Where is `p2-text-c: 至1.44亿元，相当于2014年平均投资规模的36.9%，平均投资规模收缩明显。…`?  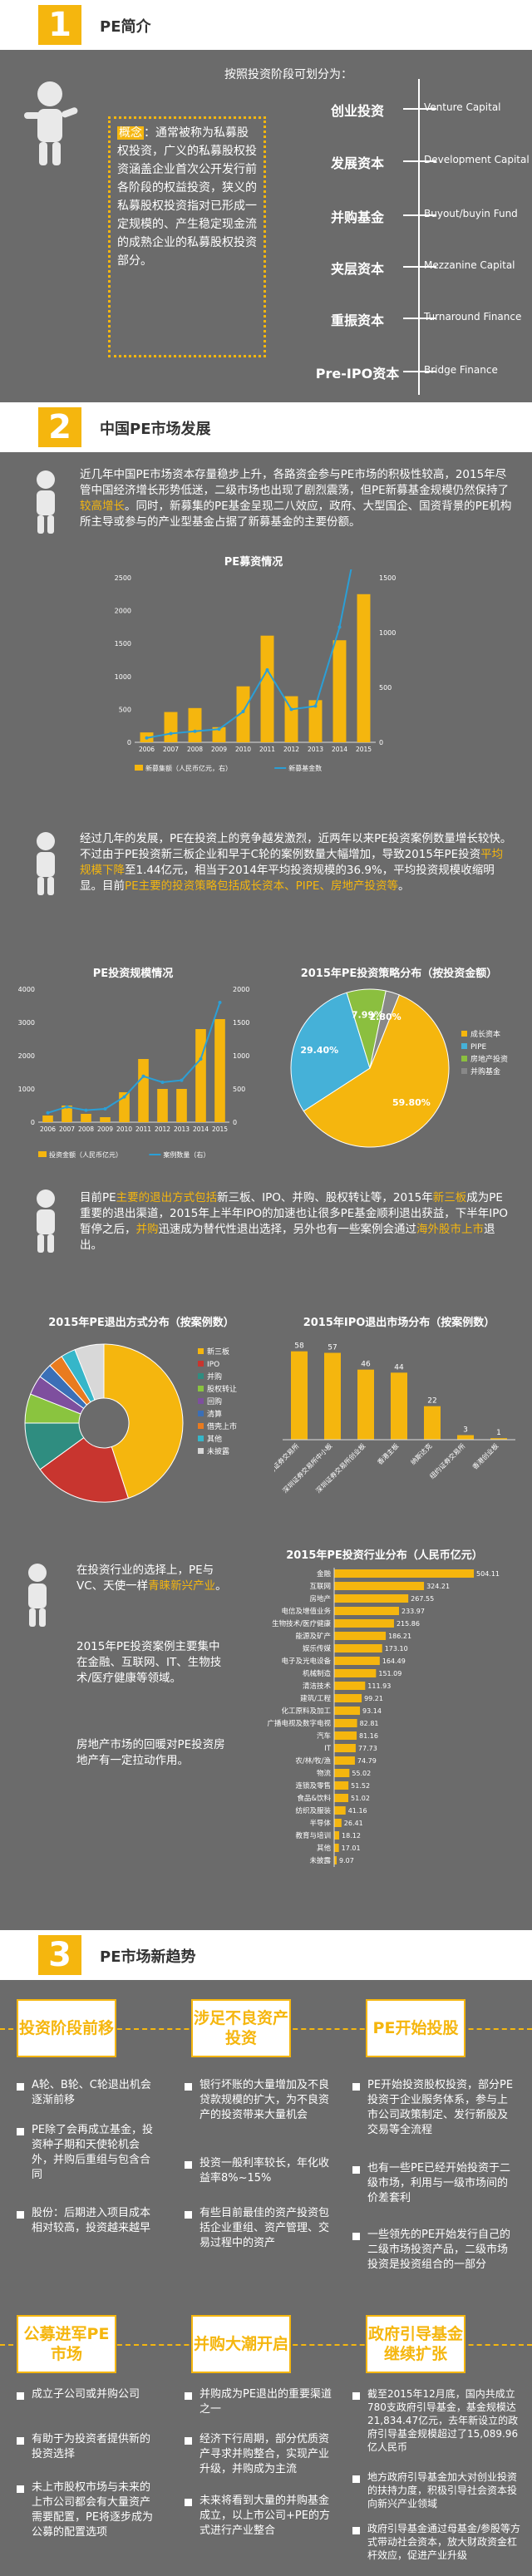
p2-text-c: 至1.44亿元，相当于2014年平均投资规模的36.9%，平均投资规模收缩明显。… is located at coordinates (287, 878).